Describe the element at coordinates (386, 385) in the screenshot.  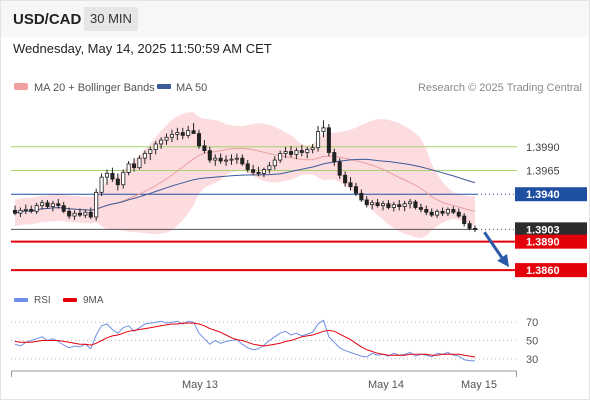
I see `x-tick-label: May 14` at that location.